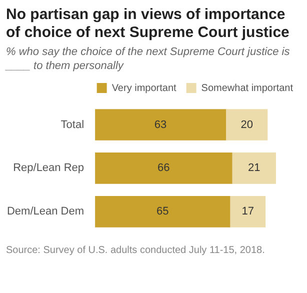  I want to click on data-label: 17, so click(248, 212).